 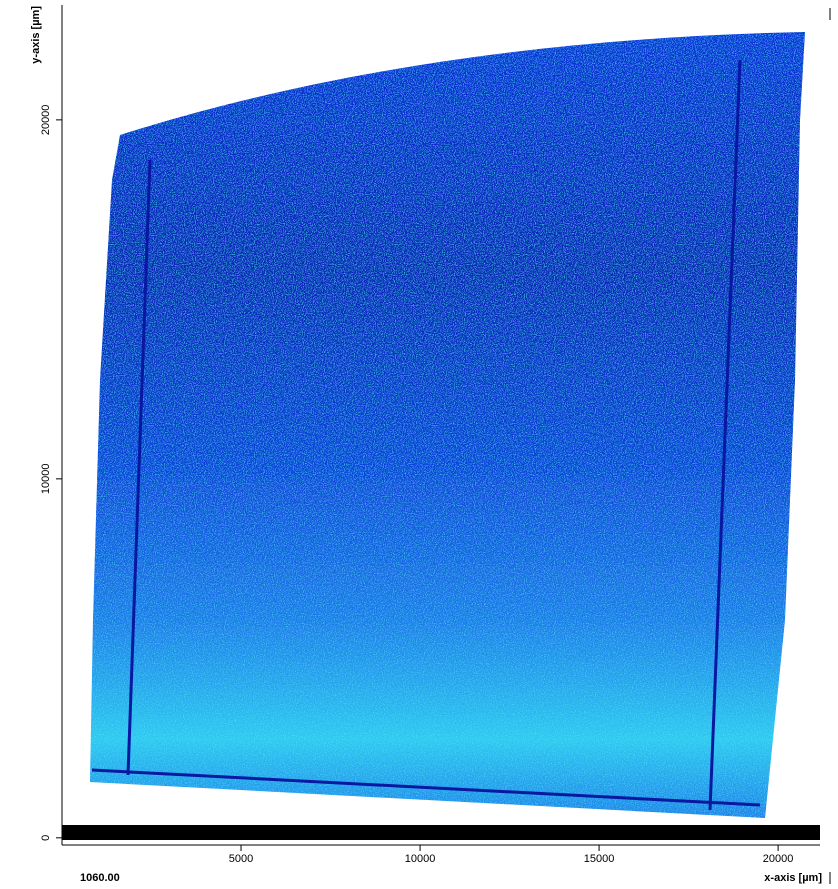 What do you see at coordinates (46, 120) in the screenshot?
I see `y-tick-label: 20000` at bounding box center [46, 120].